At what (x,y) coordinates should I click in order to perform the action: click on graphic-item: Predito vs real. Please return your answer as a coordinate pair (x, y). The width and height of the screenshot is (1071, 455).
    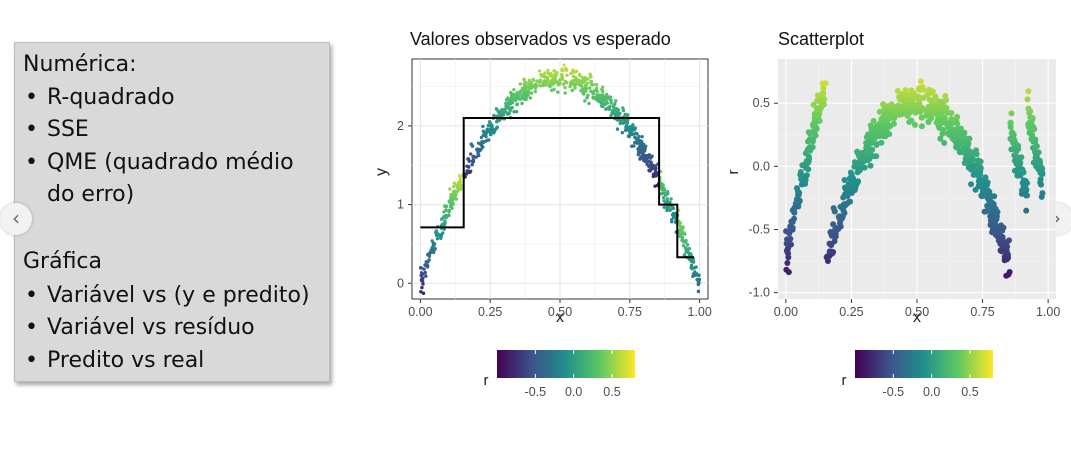
    Looking at the image, I should click on (126, 360).